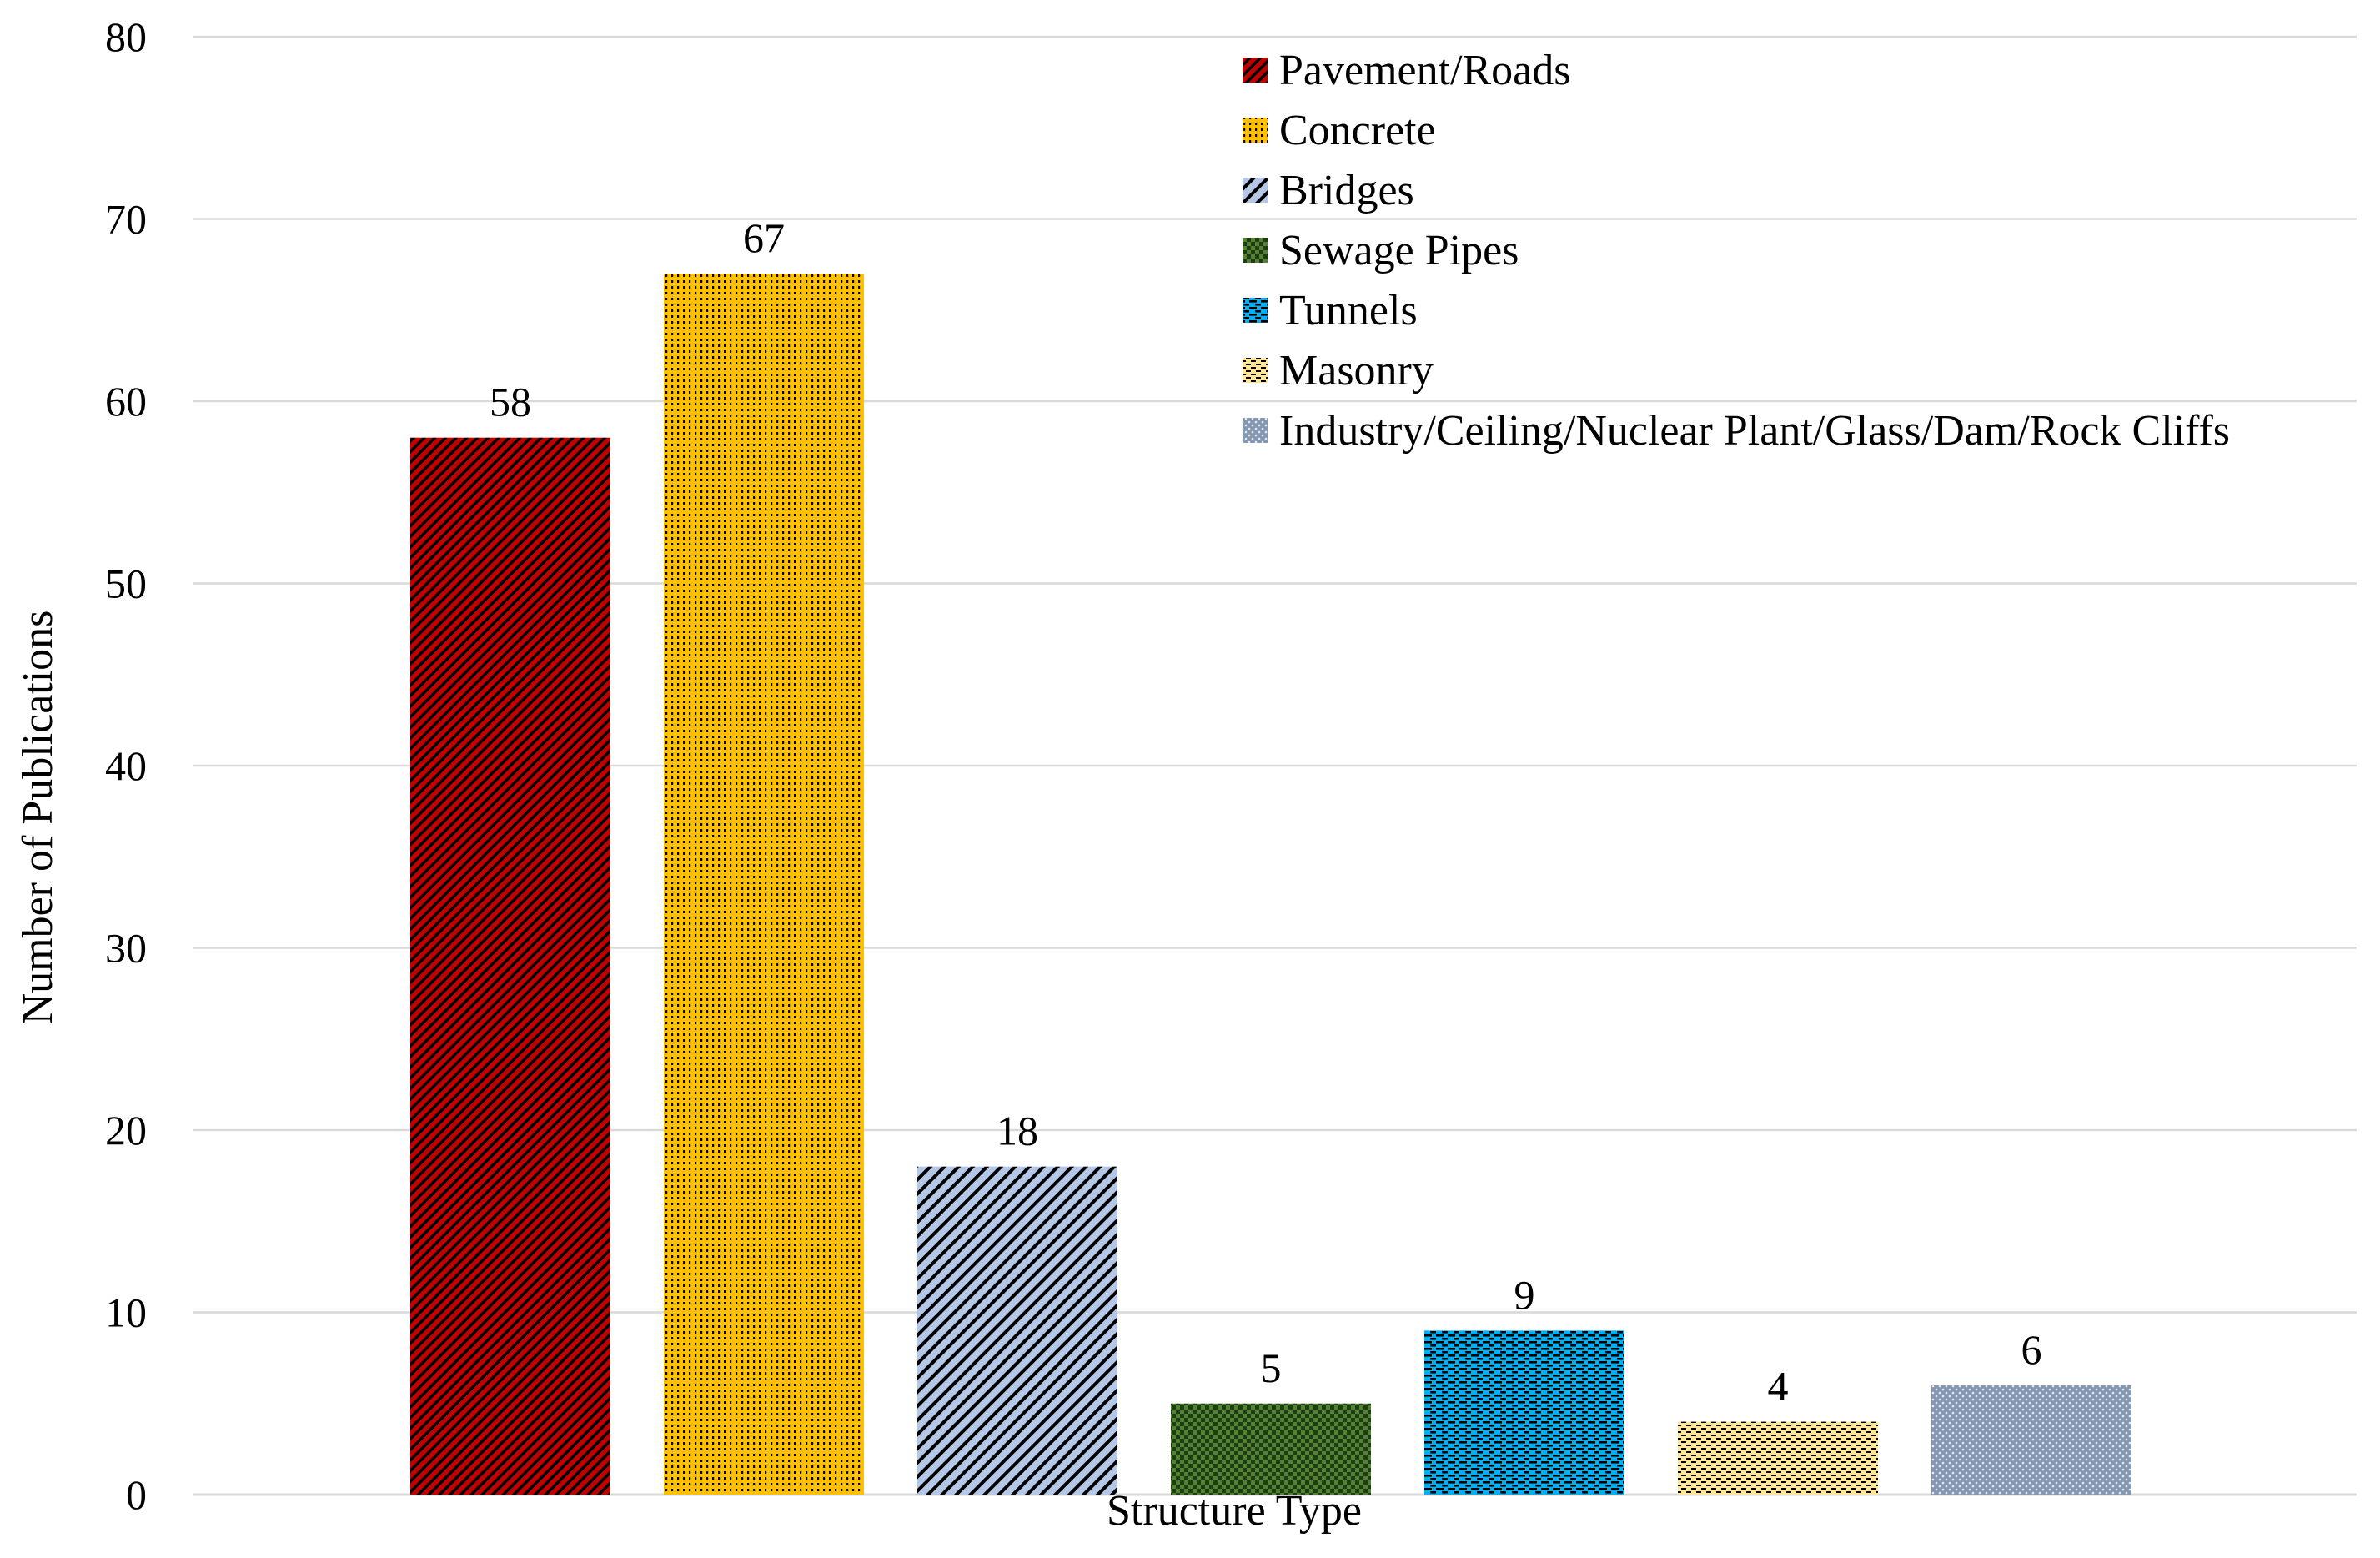 The image size is (2380, 1558). What do you see at coordinates (1356, 371) in the screenshot?
I see `legend-label: Masonry` at bounding box center [1356, 371].